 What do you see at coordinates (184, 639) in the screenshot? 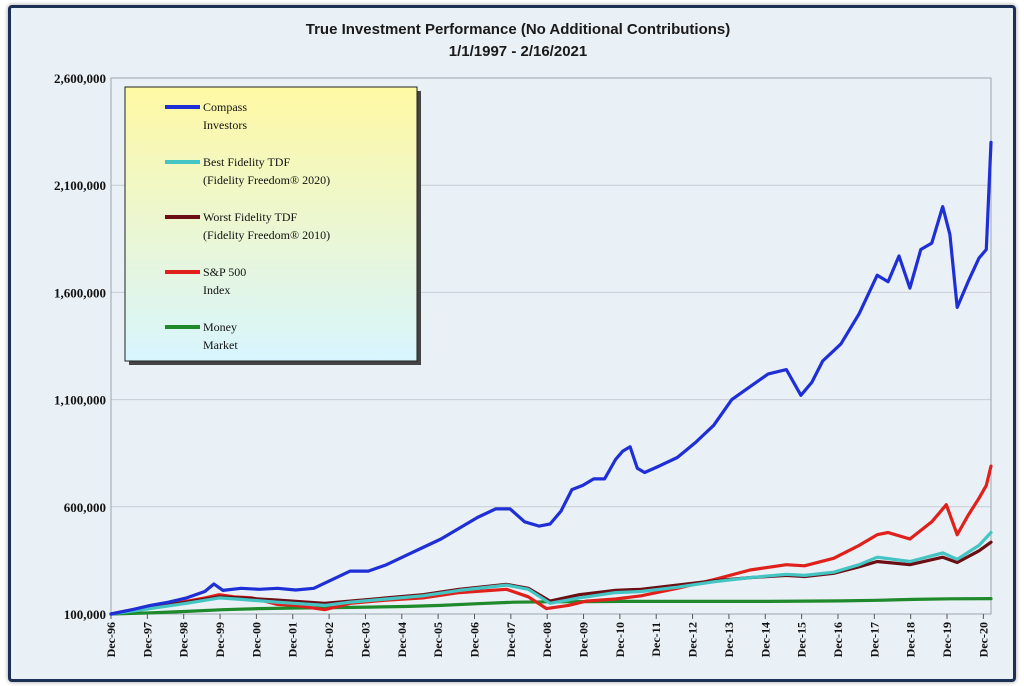
I see `x-tick-label: Dec-98` at bounding box center [184, 639].